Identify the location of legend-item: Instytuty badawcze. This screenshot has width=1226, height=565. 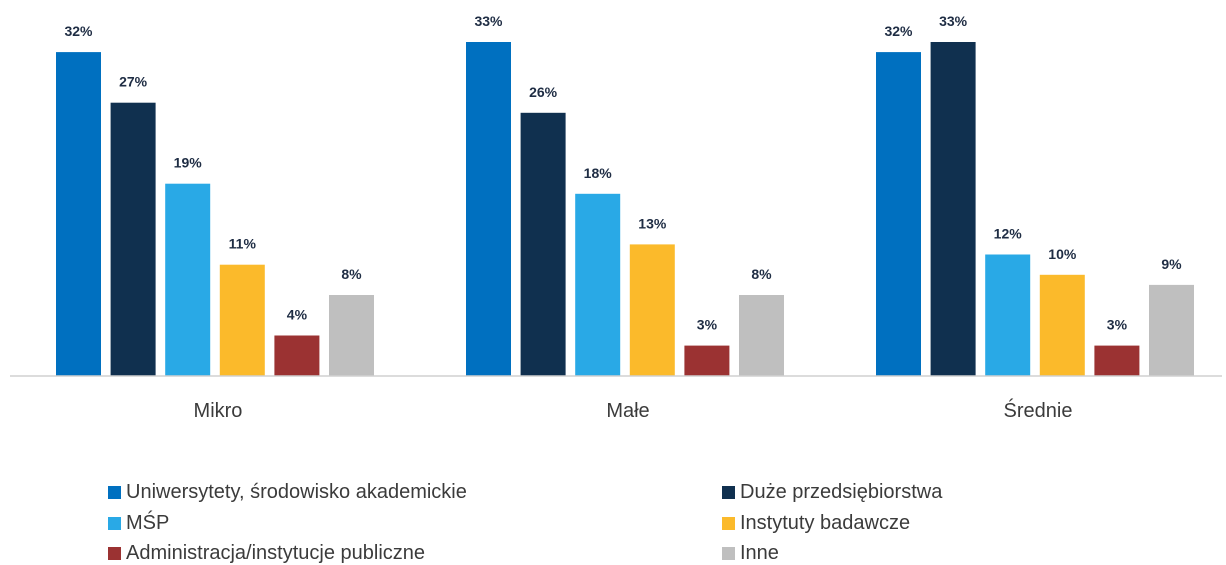
(816, 523).